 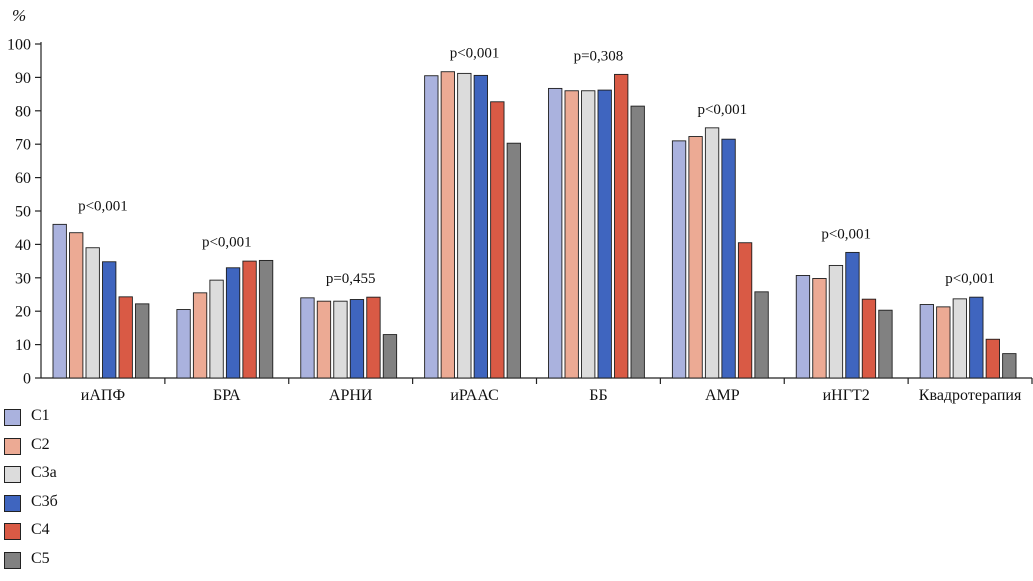 I want to click on legend-item-c3a: С3а, so click(x=64, y=479).